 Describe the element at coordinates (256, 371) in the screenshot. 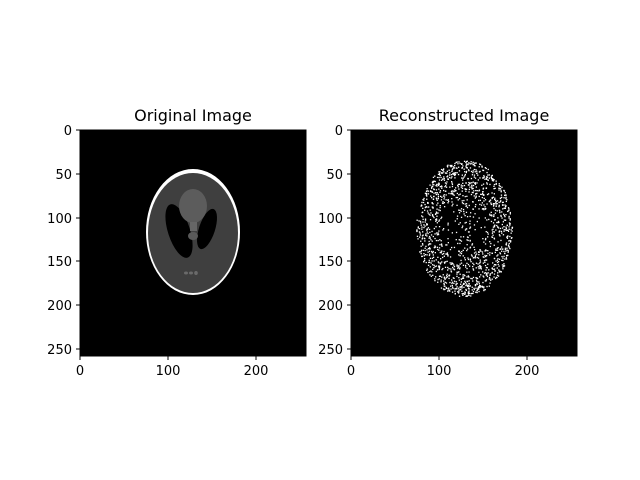

I see `x-tick-label: 200` at that location.